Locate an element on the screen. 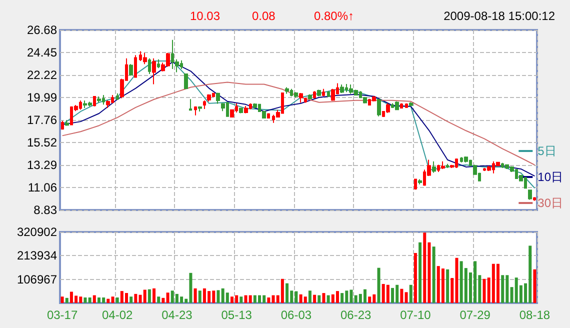  y-tick-label: 8.83 is located at coordinates (46, 210).